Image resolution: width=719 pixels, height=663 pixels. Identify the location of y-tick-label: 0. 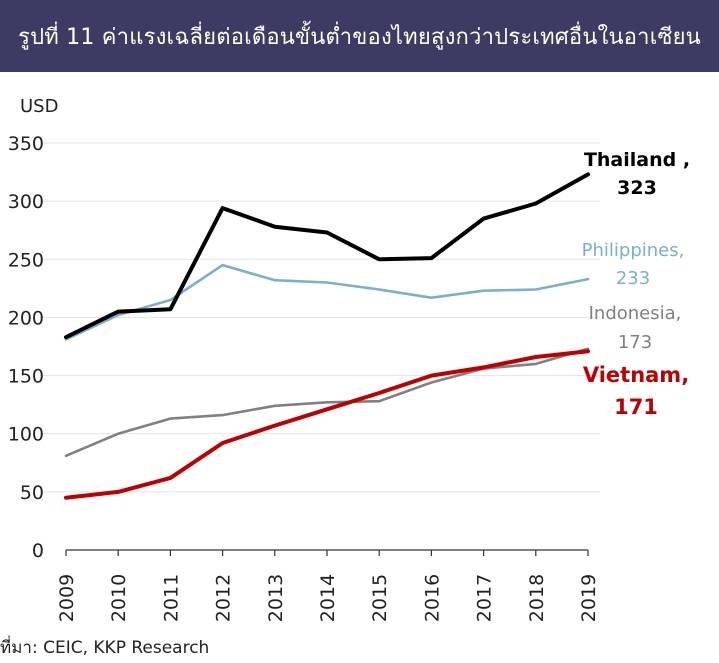
(38, 551).